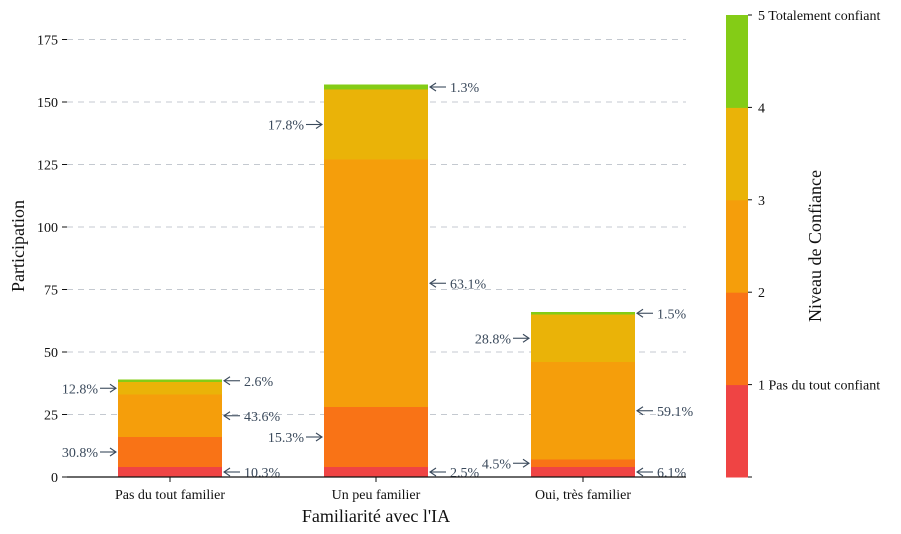 The width and height of the screenshot is (901, 534). I want to click on colorbar-tick-label: 4, so click(761, 108).